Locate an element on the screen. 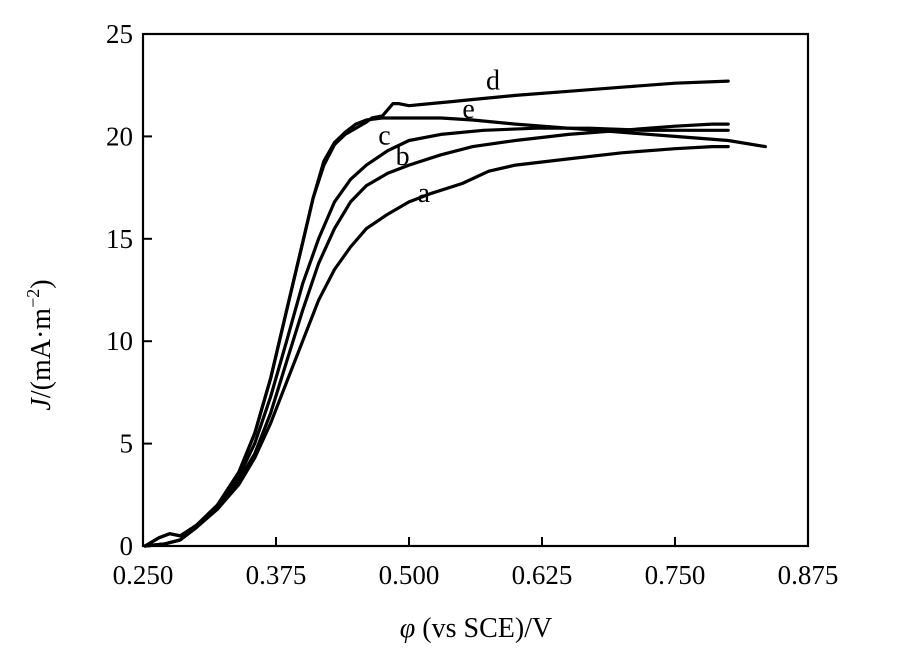 The image size is (904, 657). y-tick-label: 5 is located at coordinates (127, 444).